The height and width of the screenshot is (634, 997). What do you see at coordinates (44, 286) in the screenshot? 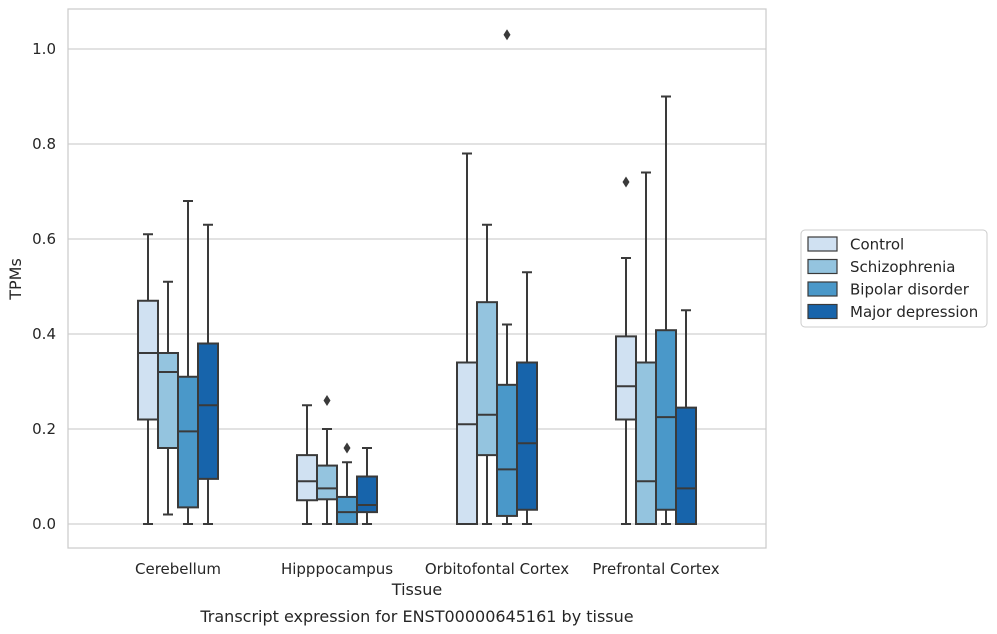
I see `y-axis-ticks: 0.0 0.2 0.4 0.6 0.8 1.0` at bounding box center [44, 286].